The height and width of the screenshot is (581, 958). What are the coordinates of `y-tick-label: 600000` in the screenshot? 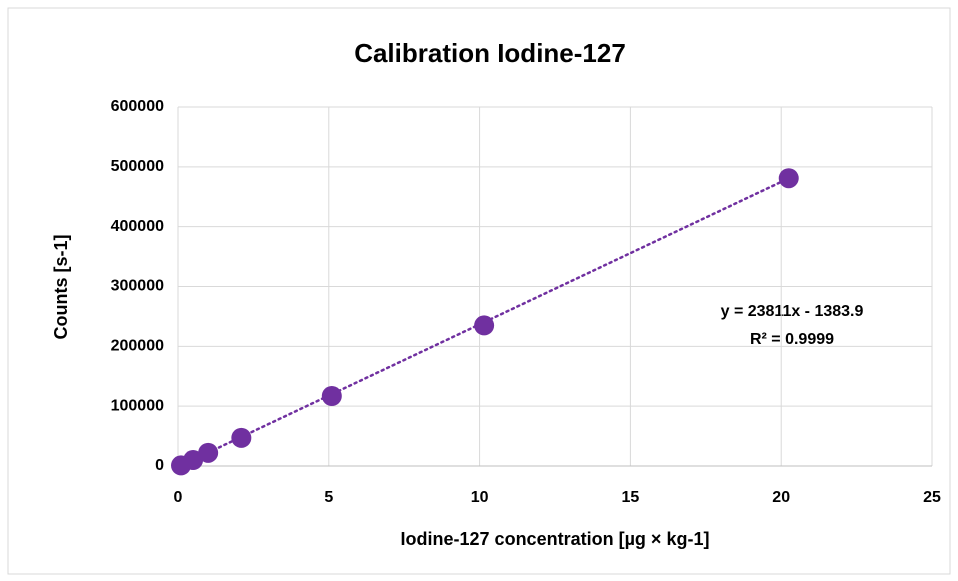 It's located at (137, 106).